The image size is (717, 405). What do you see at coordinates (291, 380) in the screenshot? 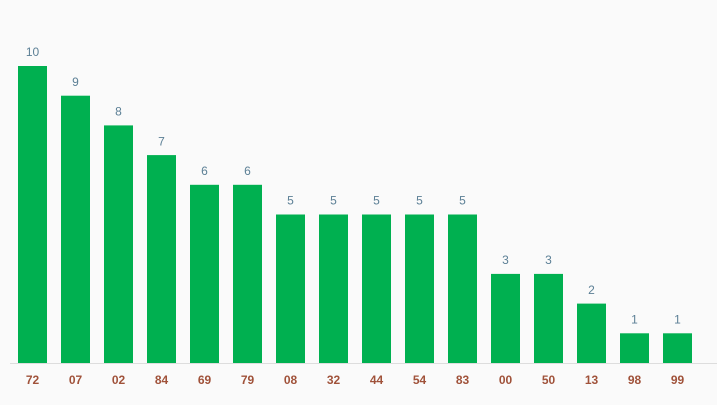
I see `x-tick-label: 08` at bounding box center [291, 380].